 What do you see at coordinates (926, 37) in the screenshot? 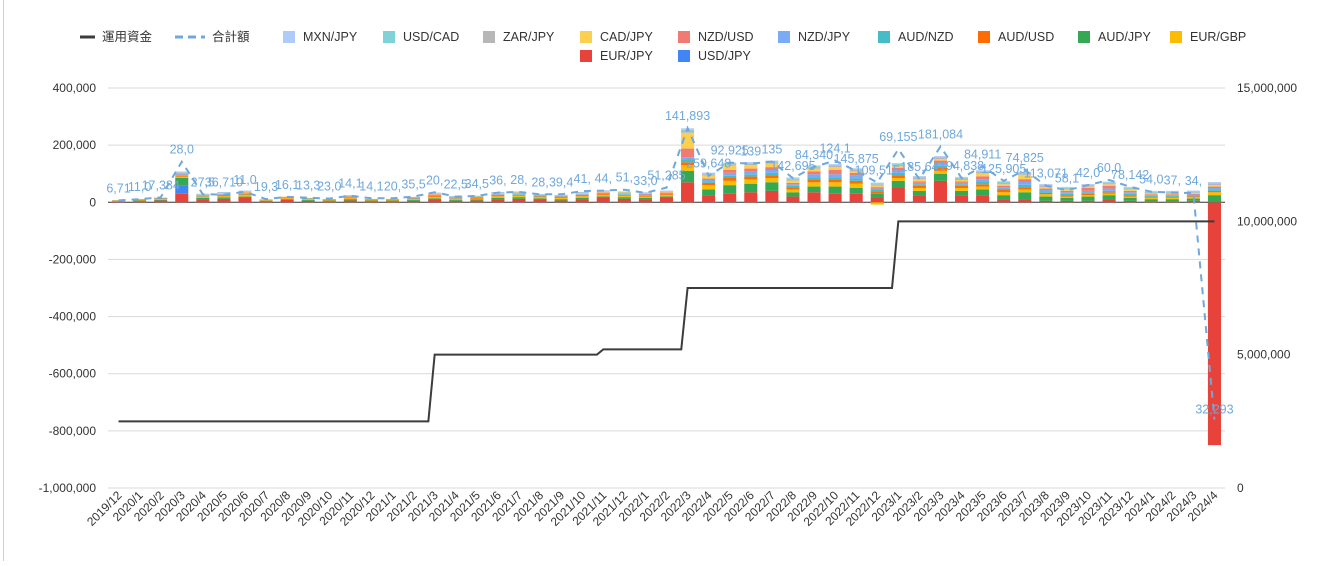
I see `legend-label: AUD/NZD` at bounding box center [926, 37].